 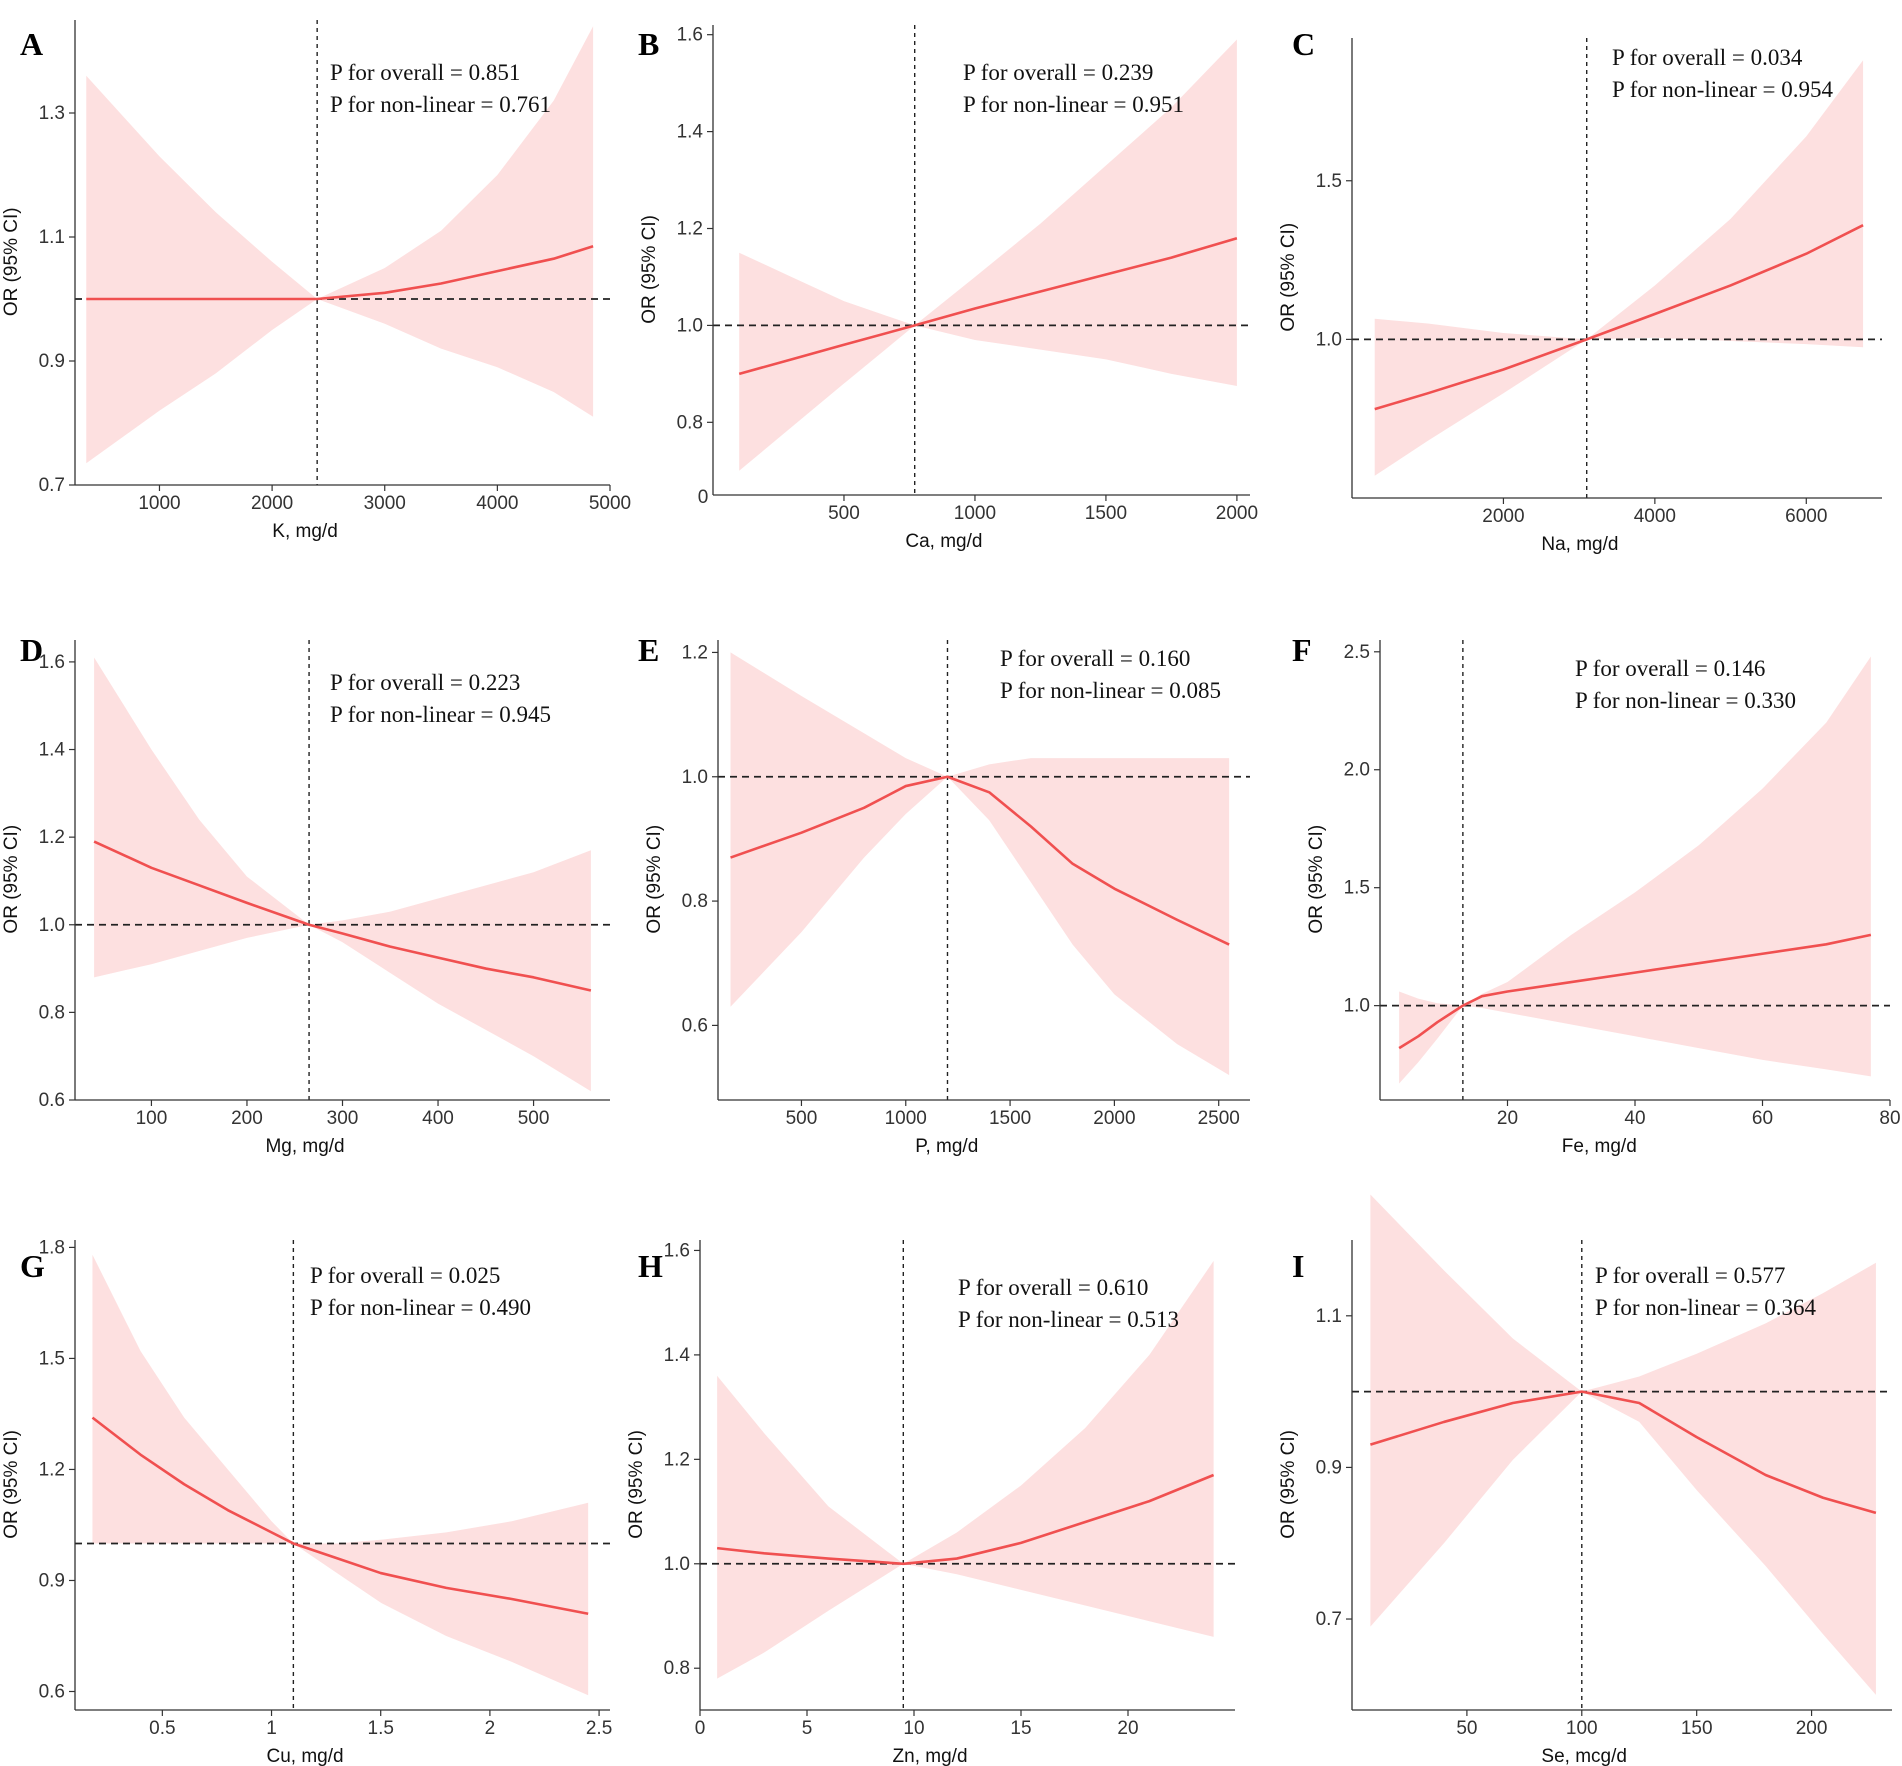 What do you see at coordinates (381, 1728) in the screenshot?
I see `x-tick-label: 1.5` at bounding box center [381, 1728].